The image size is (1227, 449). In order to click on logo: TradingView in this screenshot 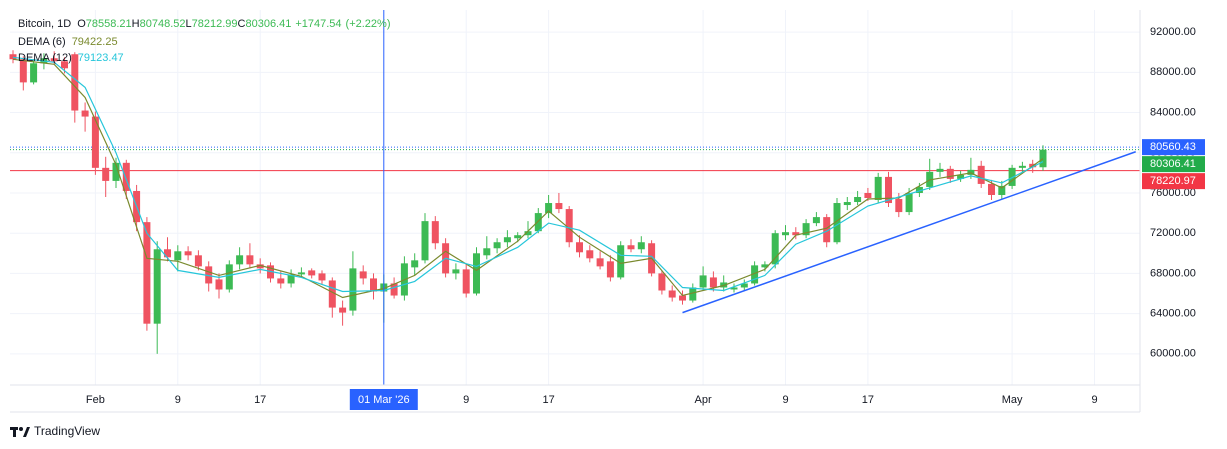, I will do `click(55, 431)`.